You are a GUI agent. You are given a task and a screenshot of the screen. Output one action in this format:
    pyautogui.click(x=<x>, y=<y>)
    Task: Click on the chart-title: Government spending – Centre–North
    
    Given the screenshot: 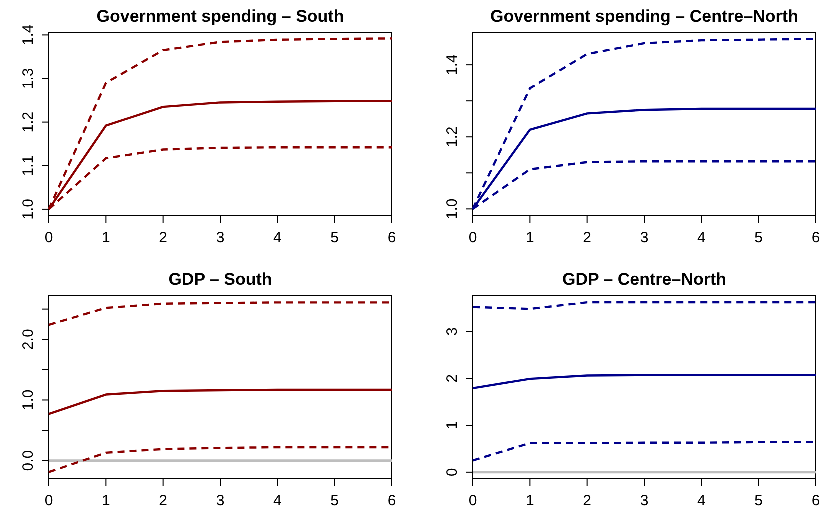 What is the action you would take?
    pyautogui.click(x=644, y=16)
    